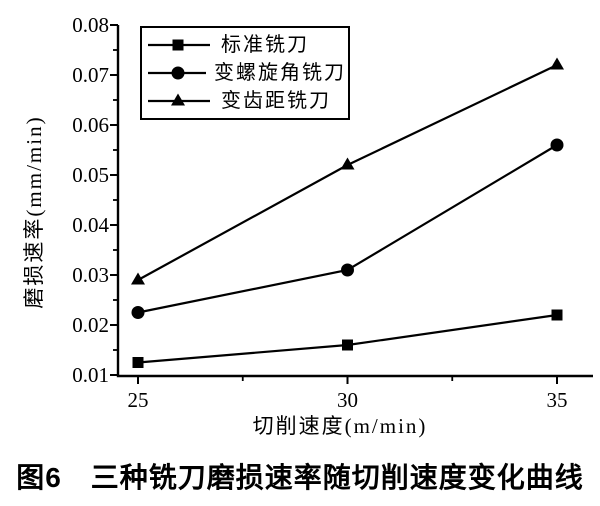 The image size is (600, 506). I want to click on legend-item: 标准铣刀, so click(246, 45).